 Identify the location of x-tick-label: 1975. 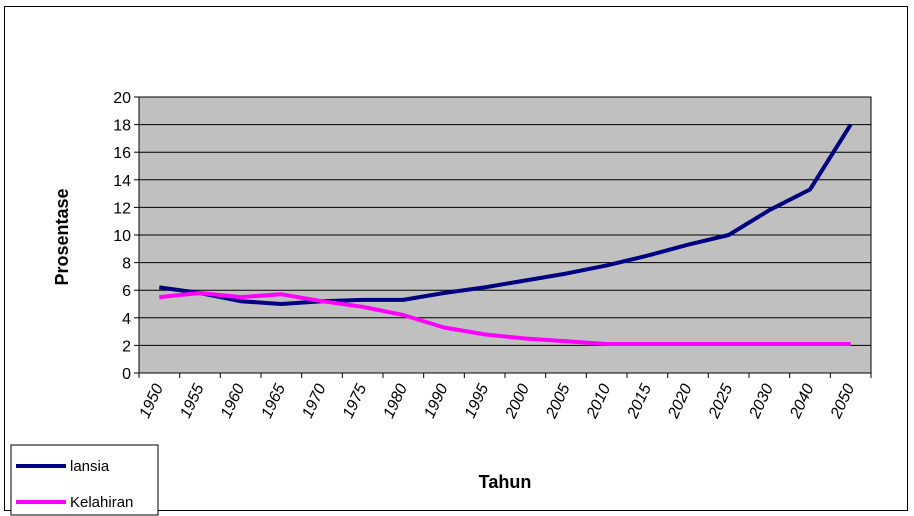
(355, 401).